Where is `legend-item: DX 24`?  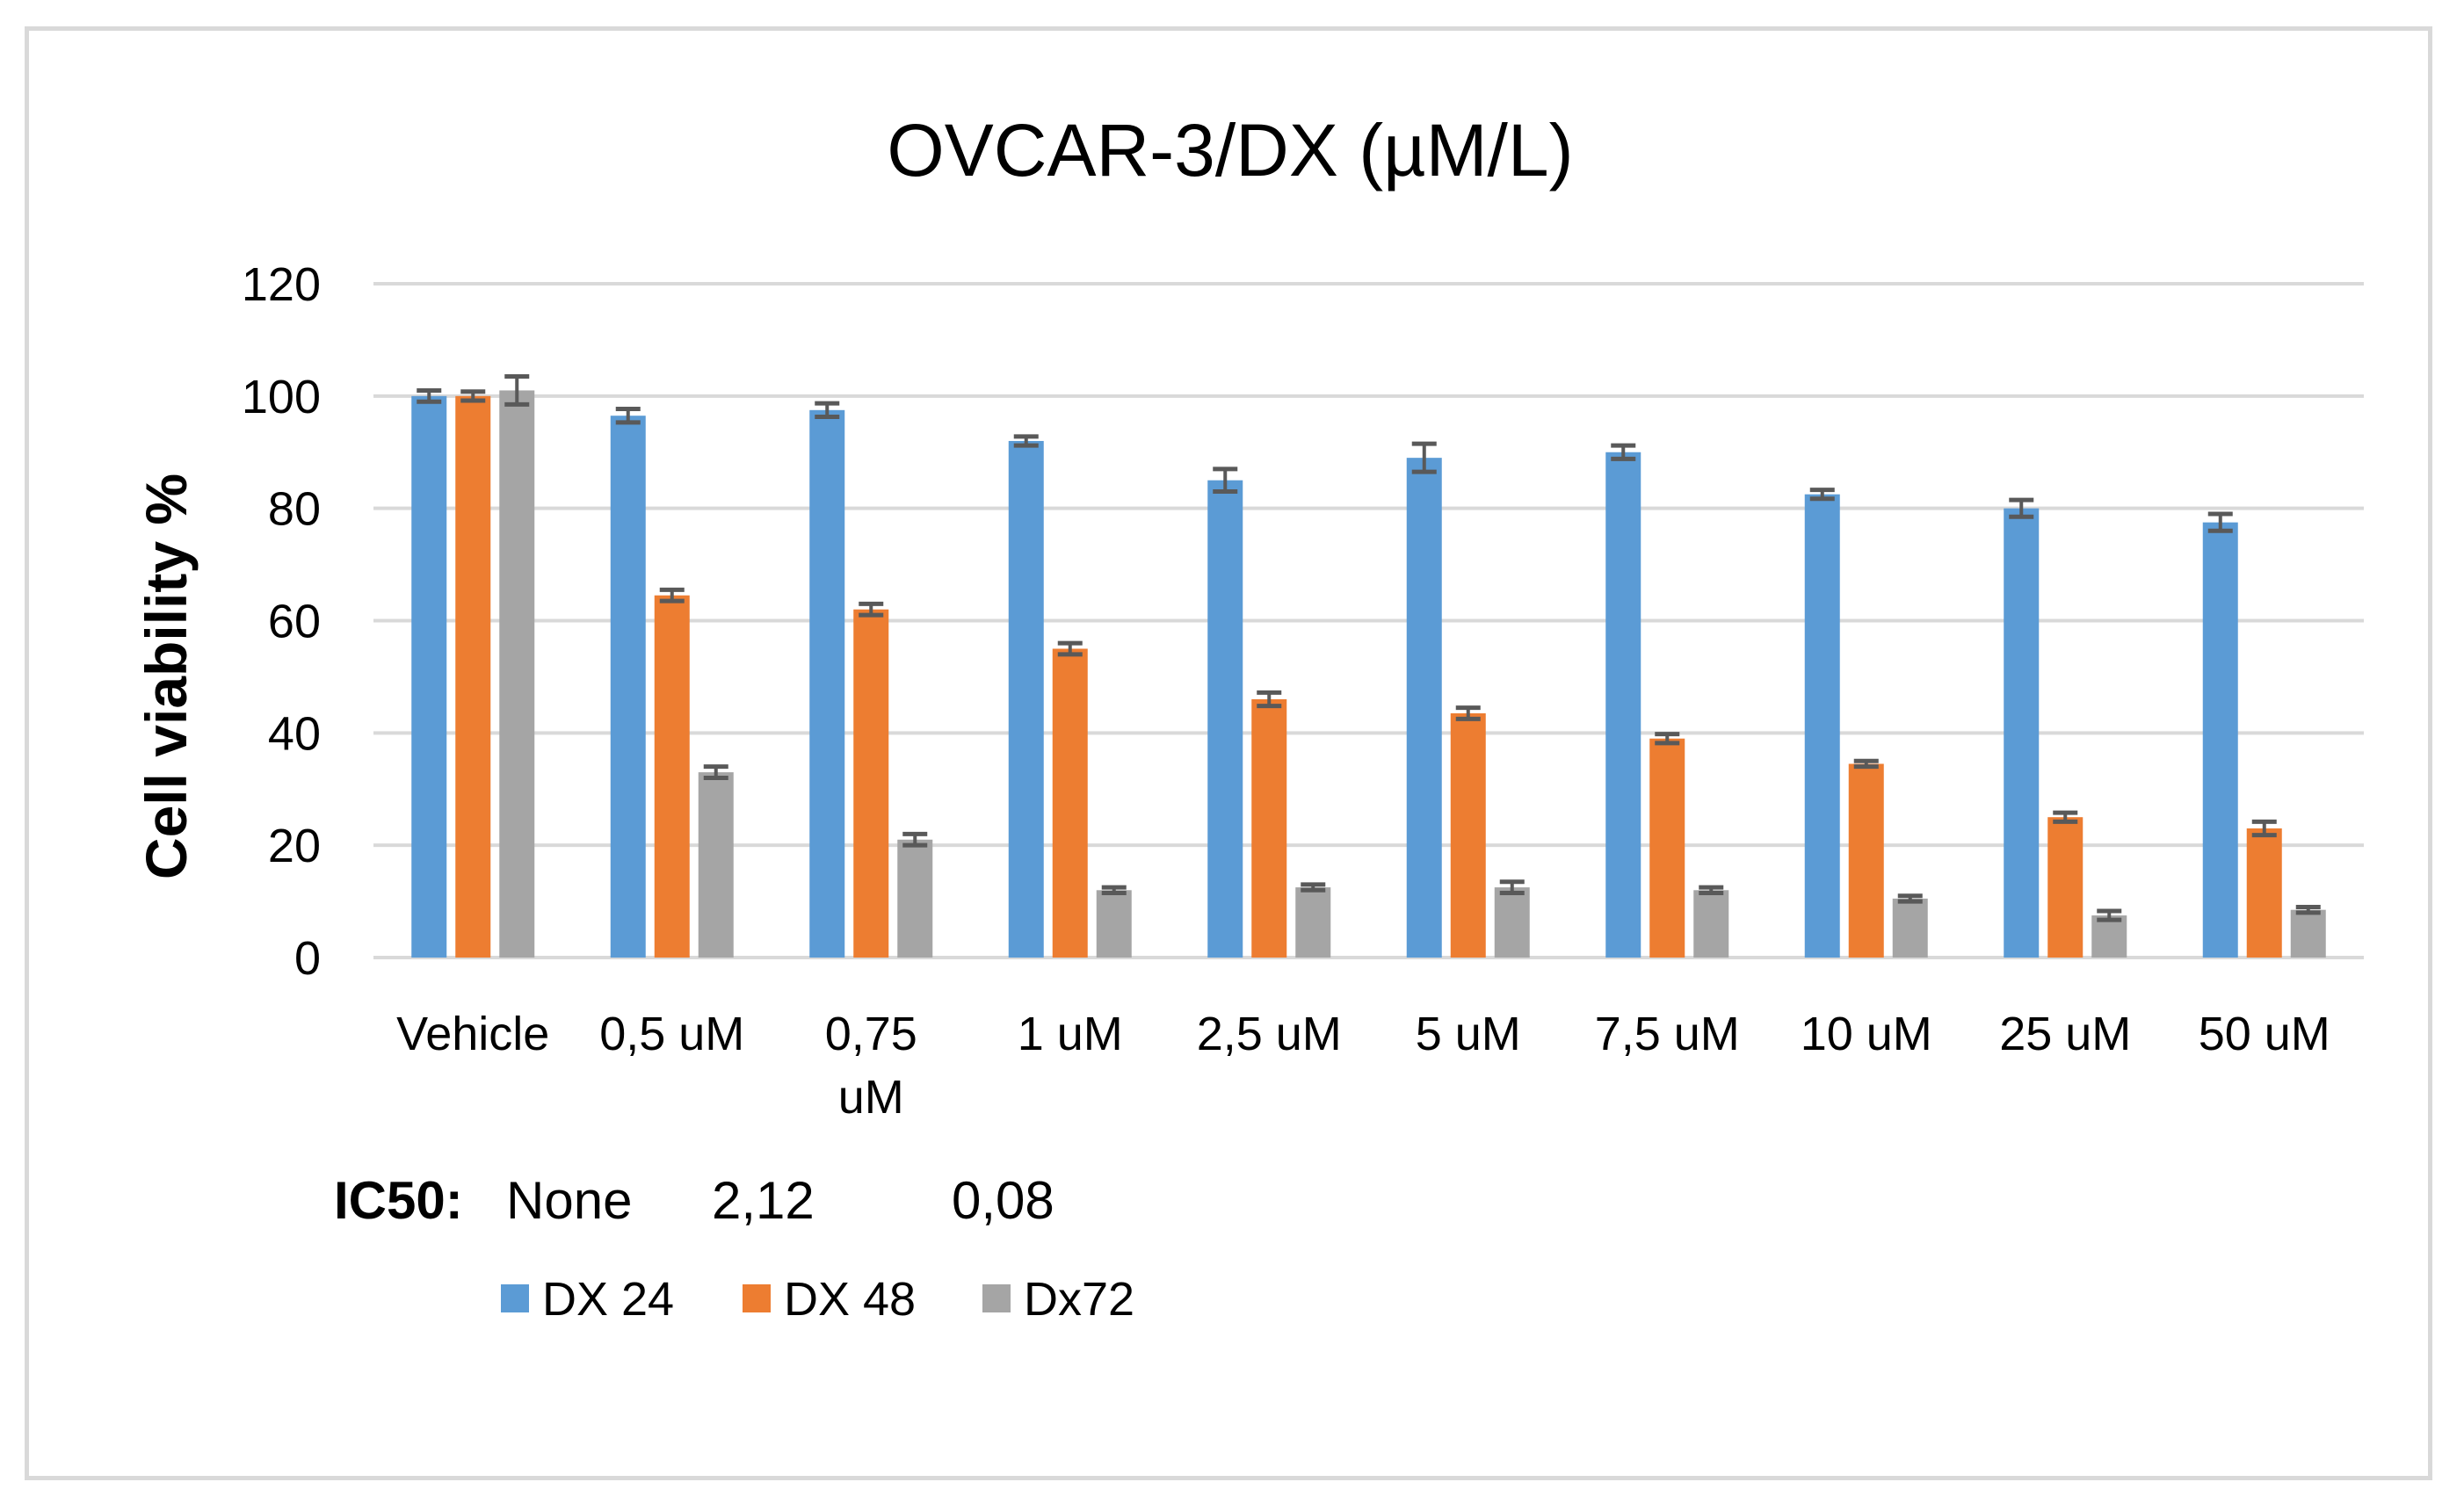
legend-item: DX 24 is located at coordinates (587, 1299).